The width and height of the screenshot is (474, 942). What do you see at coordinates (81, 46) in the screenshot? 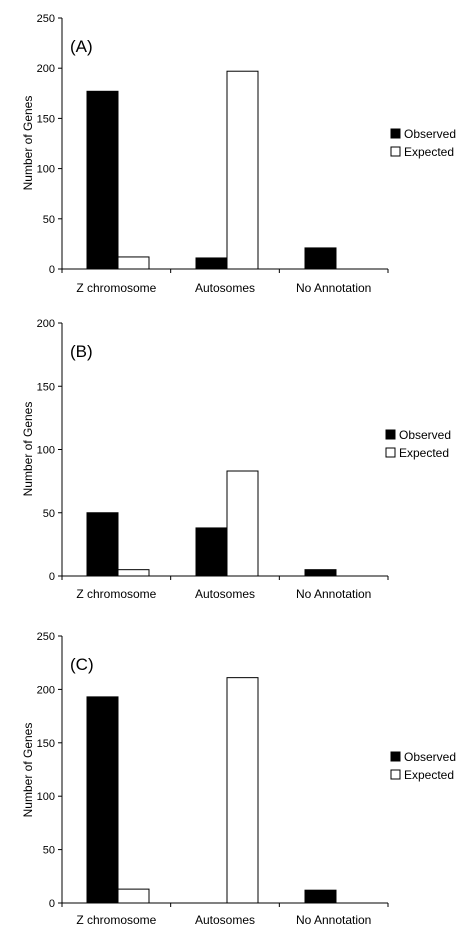
I see `panel-label: (A)` at bounding box center [81, 46].